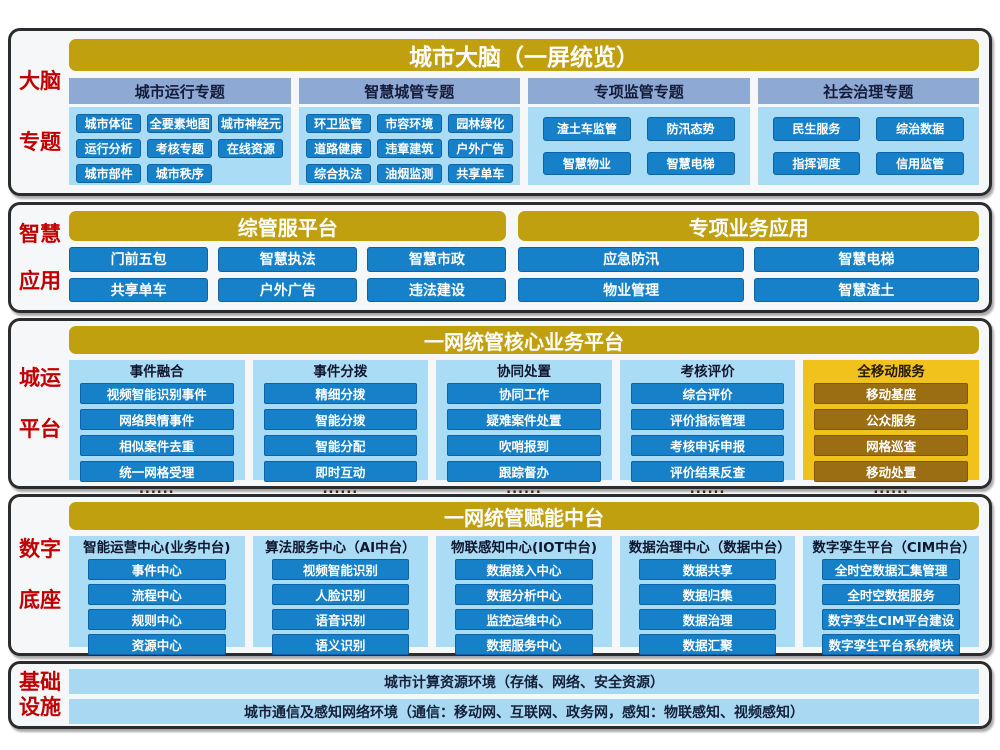  I want to click on topic-group-social-governance: 社会治理专题 民生服务 综治数据 指挥调度 信用监管, so click(868, 131).